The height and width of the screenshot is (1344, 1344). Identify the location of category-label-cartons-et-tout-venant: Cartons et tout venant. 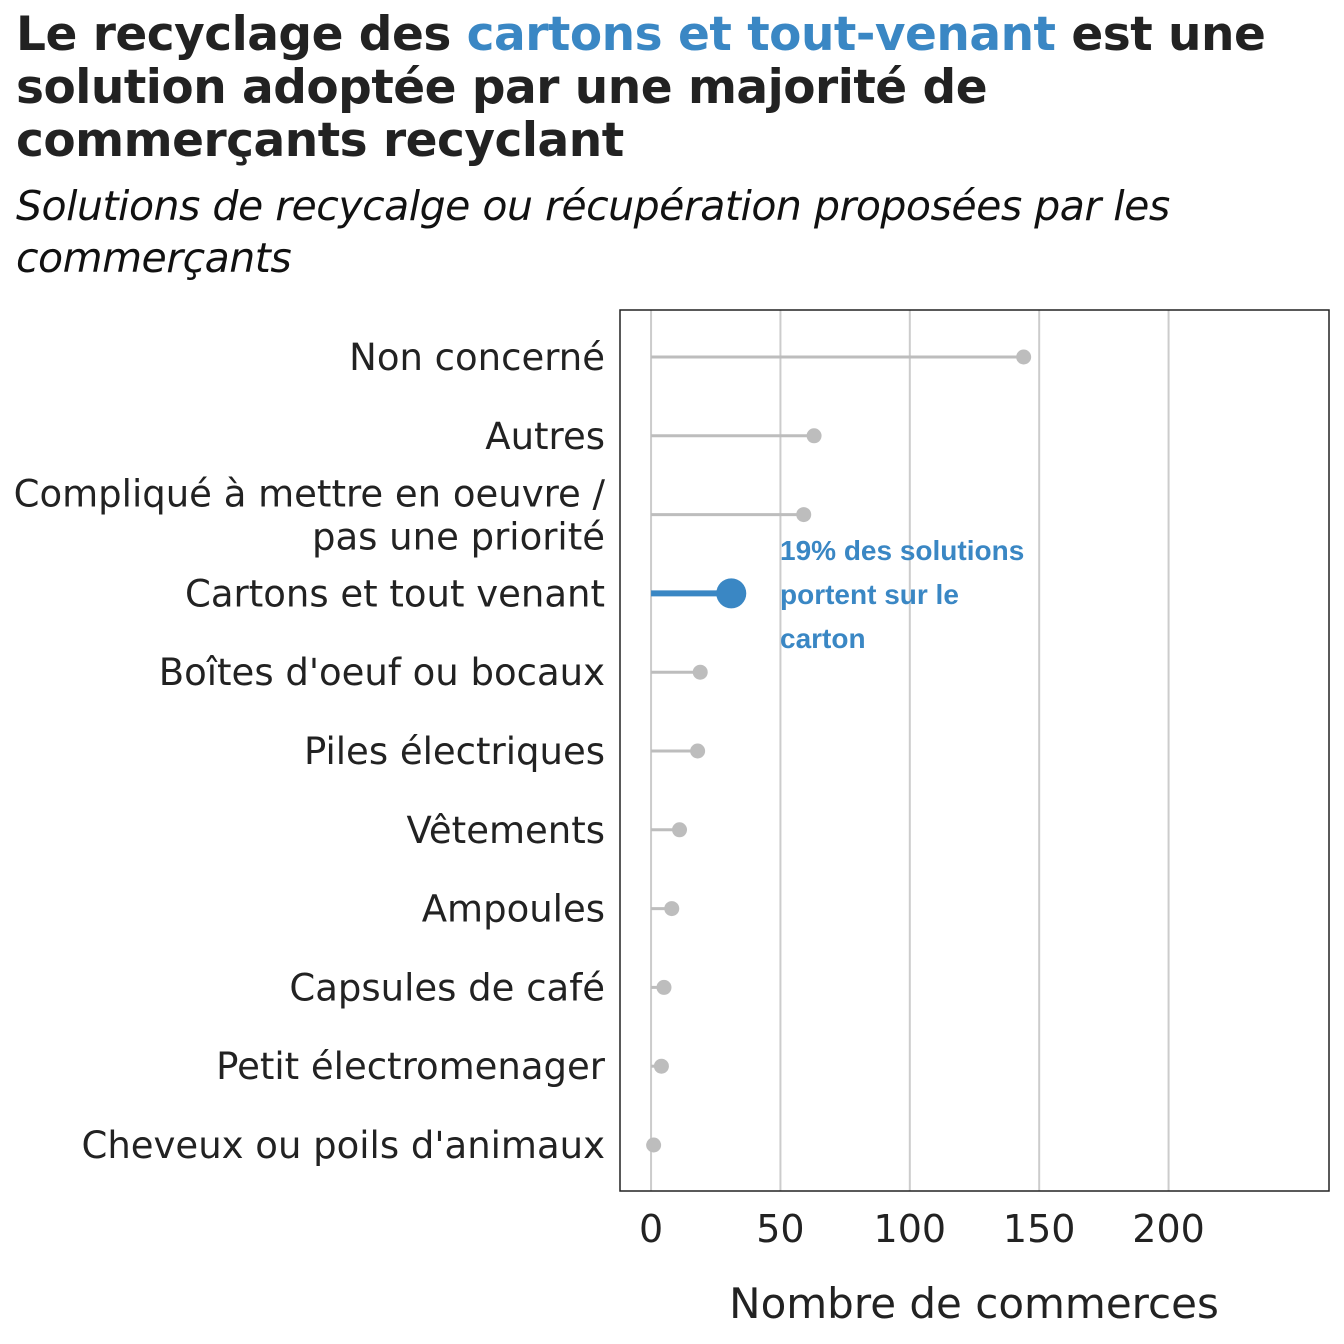
(395, 593).